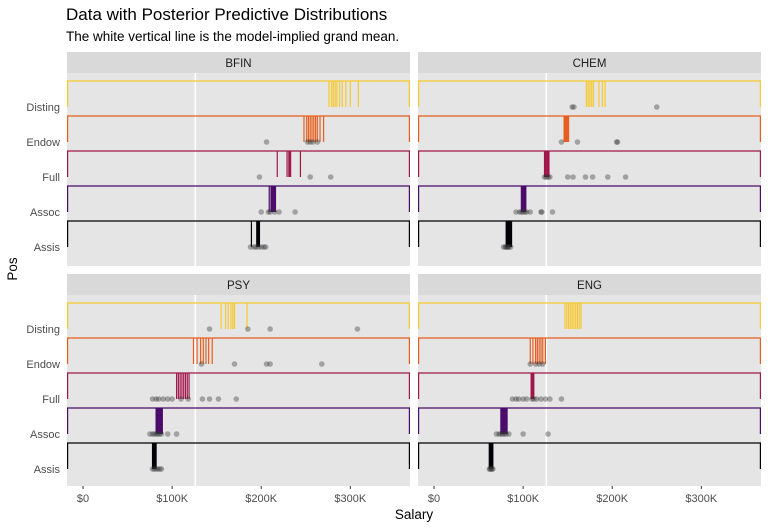 Image resolution: width=768 pixels, height=528 pixels. What do you see at coordinates (589, 286) in the screenshot?
I see `strip-label-eng: ENG` at bounding box center [589, 286].